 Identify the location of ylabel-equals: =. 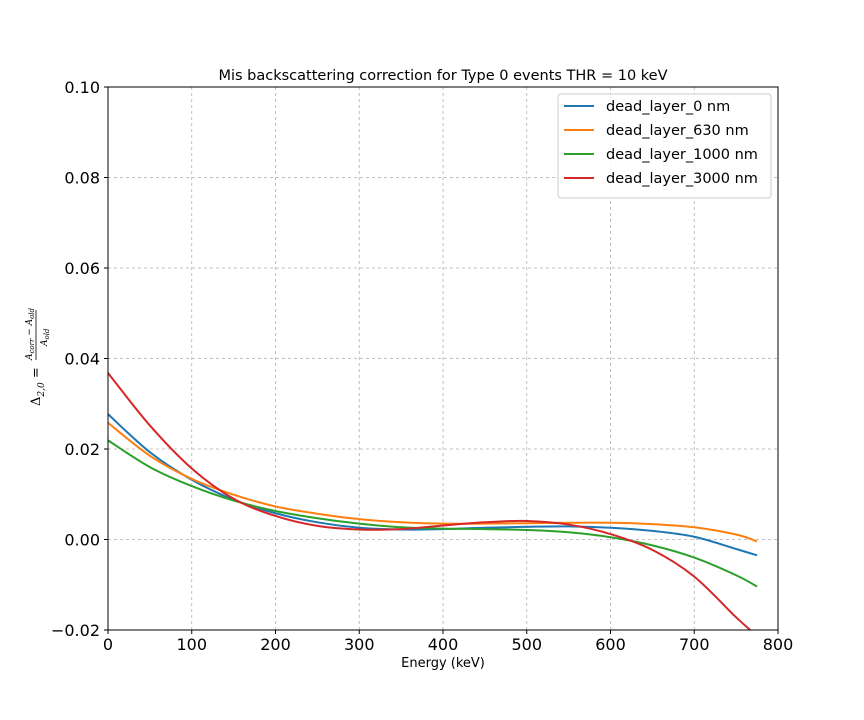
(36, 374).